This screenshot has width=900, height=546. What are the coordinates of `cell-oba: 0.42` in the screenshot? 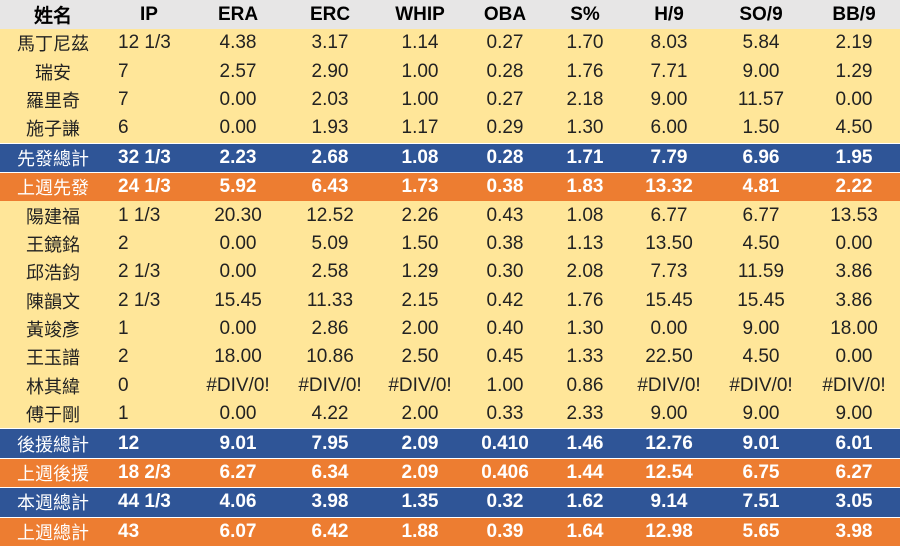 It's located at (505, 300).